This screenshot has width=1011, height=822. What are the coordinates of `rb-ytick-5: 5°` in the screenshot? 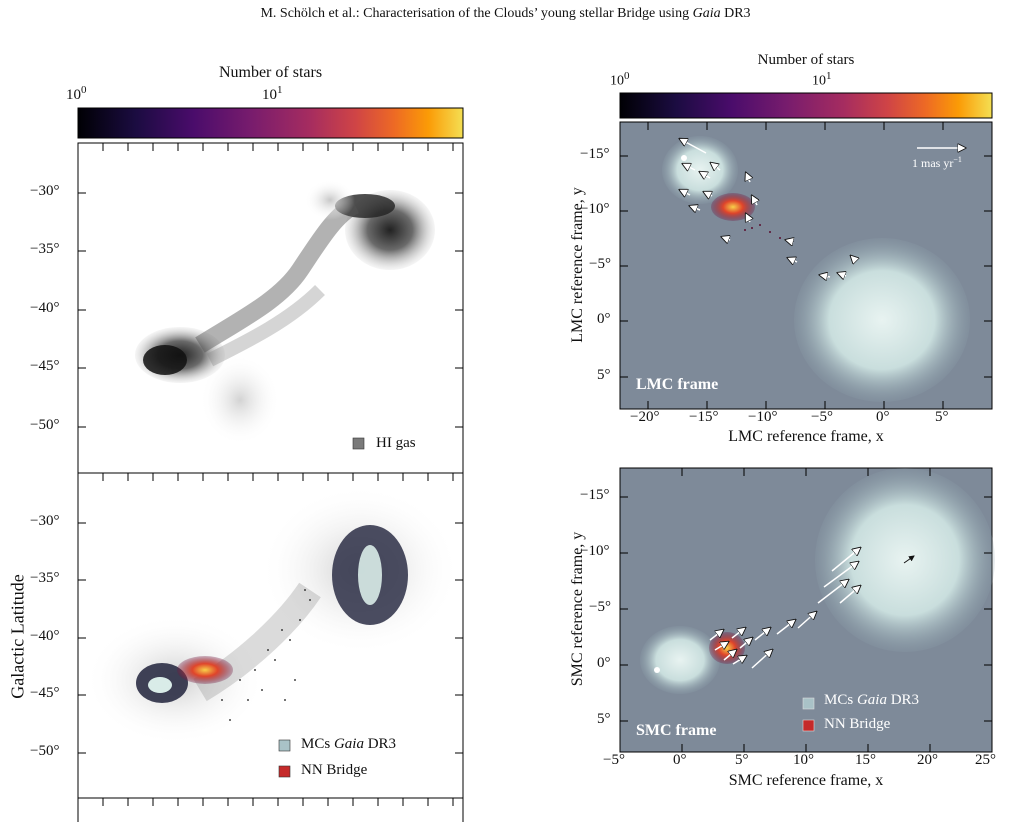 It's located at (604, 719).